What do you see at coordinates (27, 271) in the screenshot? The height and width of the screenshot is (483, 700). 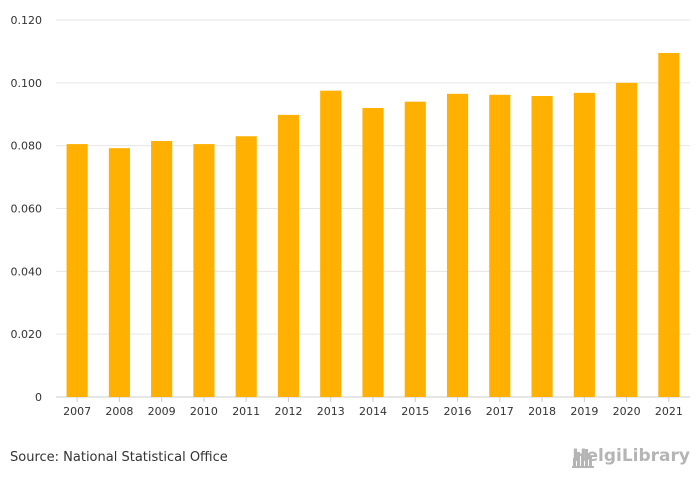 I see `y-tick-label: 0.040` at bounding box center [27, 271].